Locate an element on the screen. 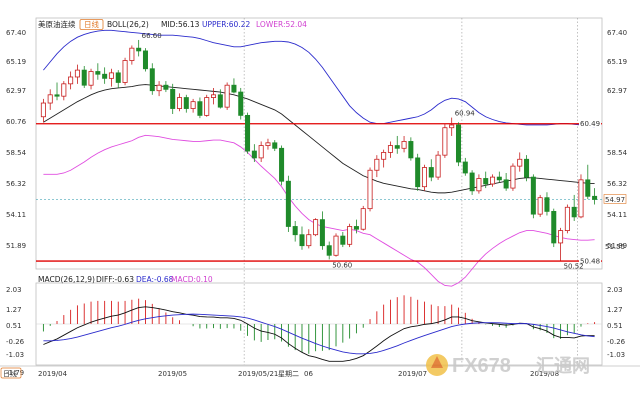 The height and width of the screenshot is (400, 640). legend-upper: UPPER:60.22 is located at coordinates (226, 24).